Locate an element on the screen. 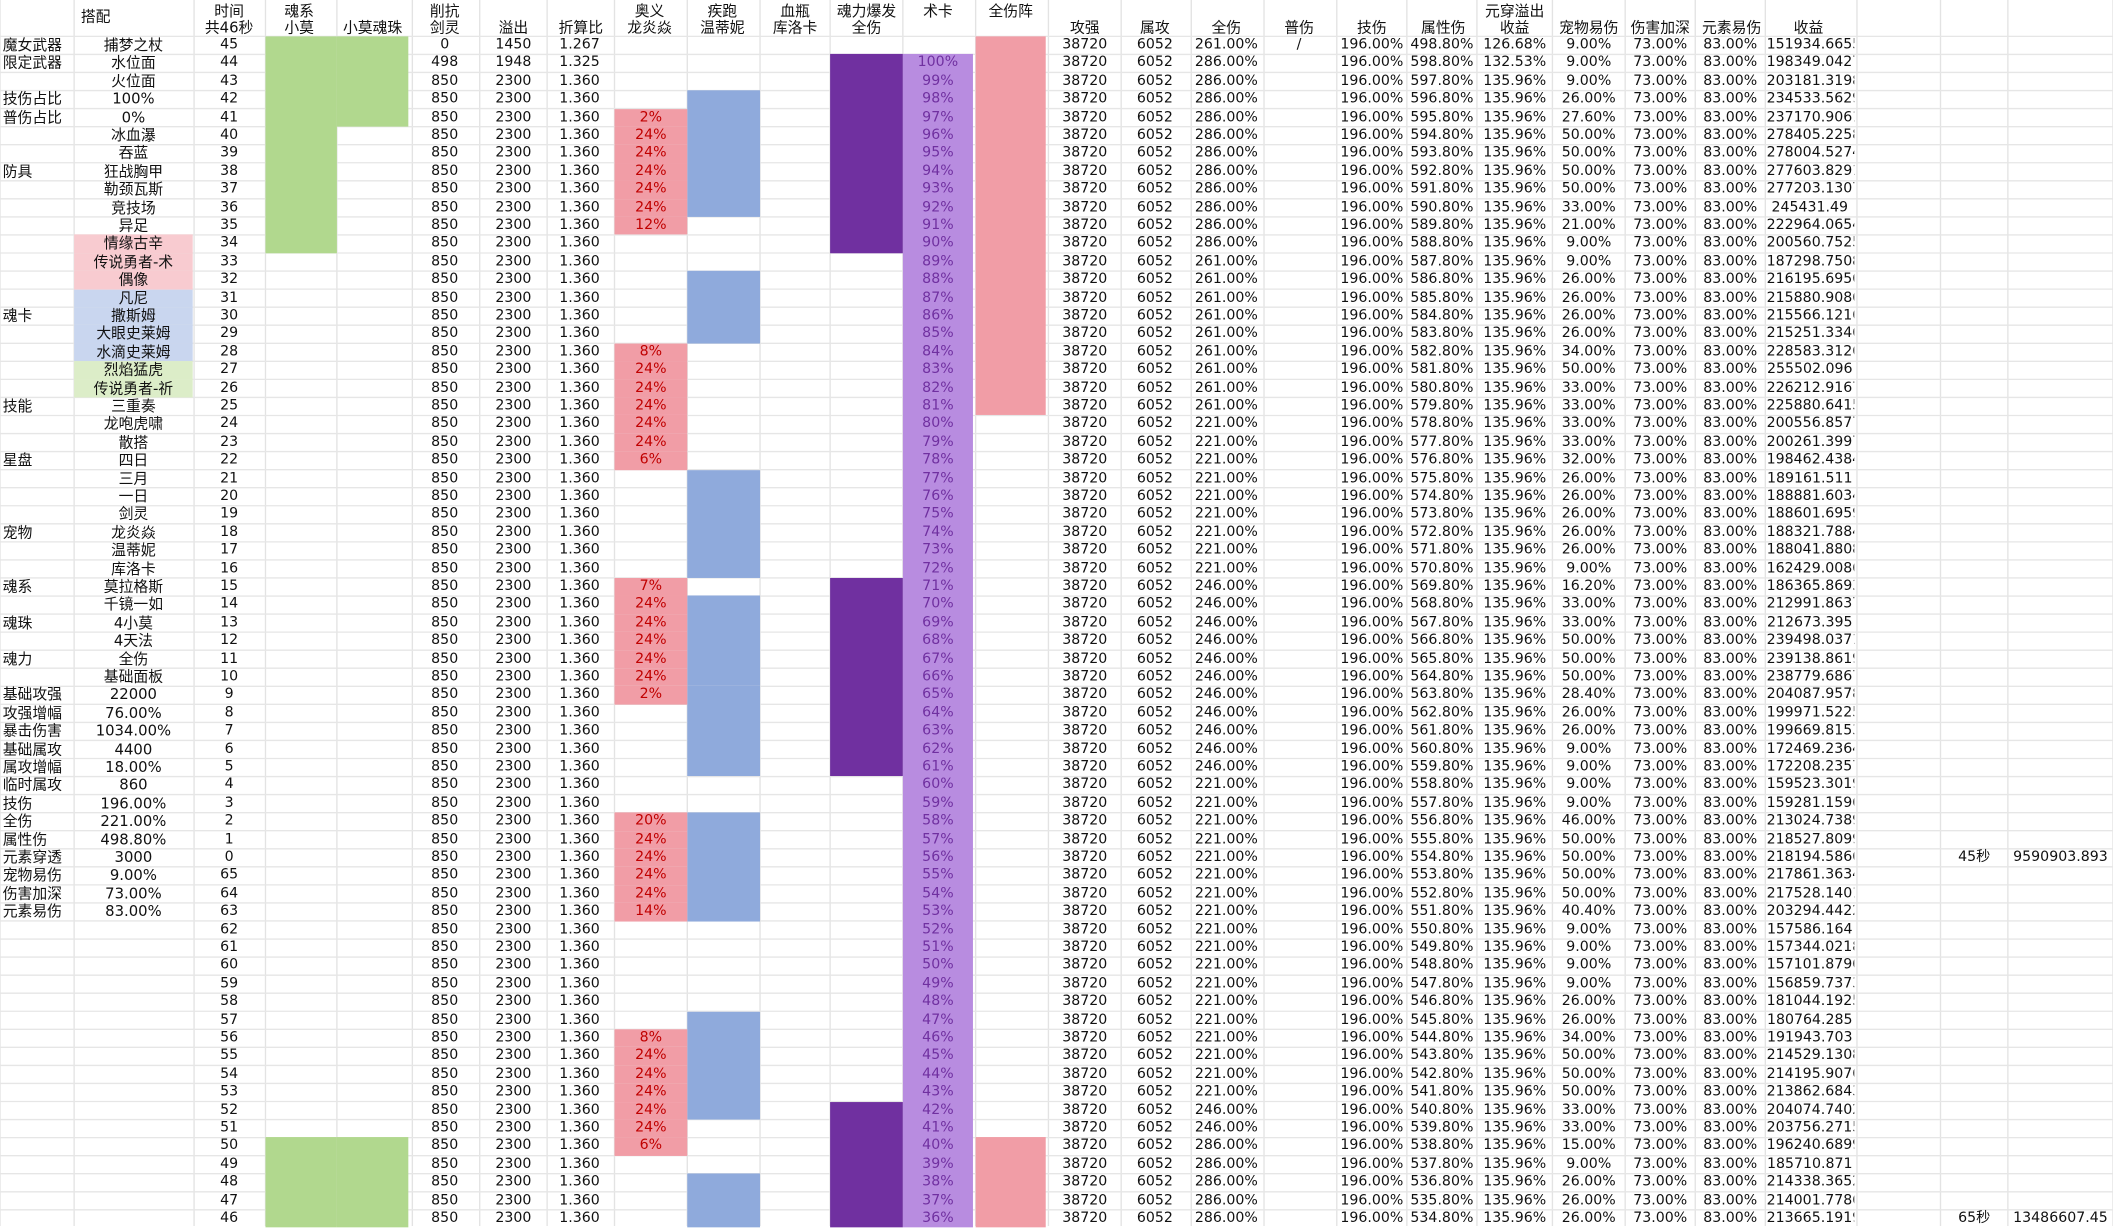 The width and height of the screenshot is (2113, 1228). cell-shuxingshang: 535.80% is located at coordinates (1442, 1199).